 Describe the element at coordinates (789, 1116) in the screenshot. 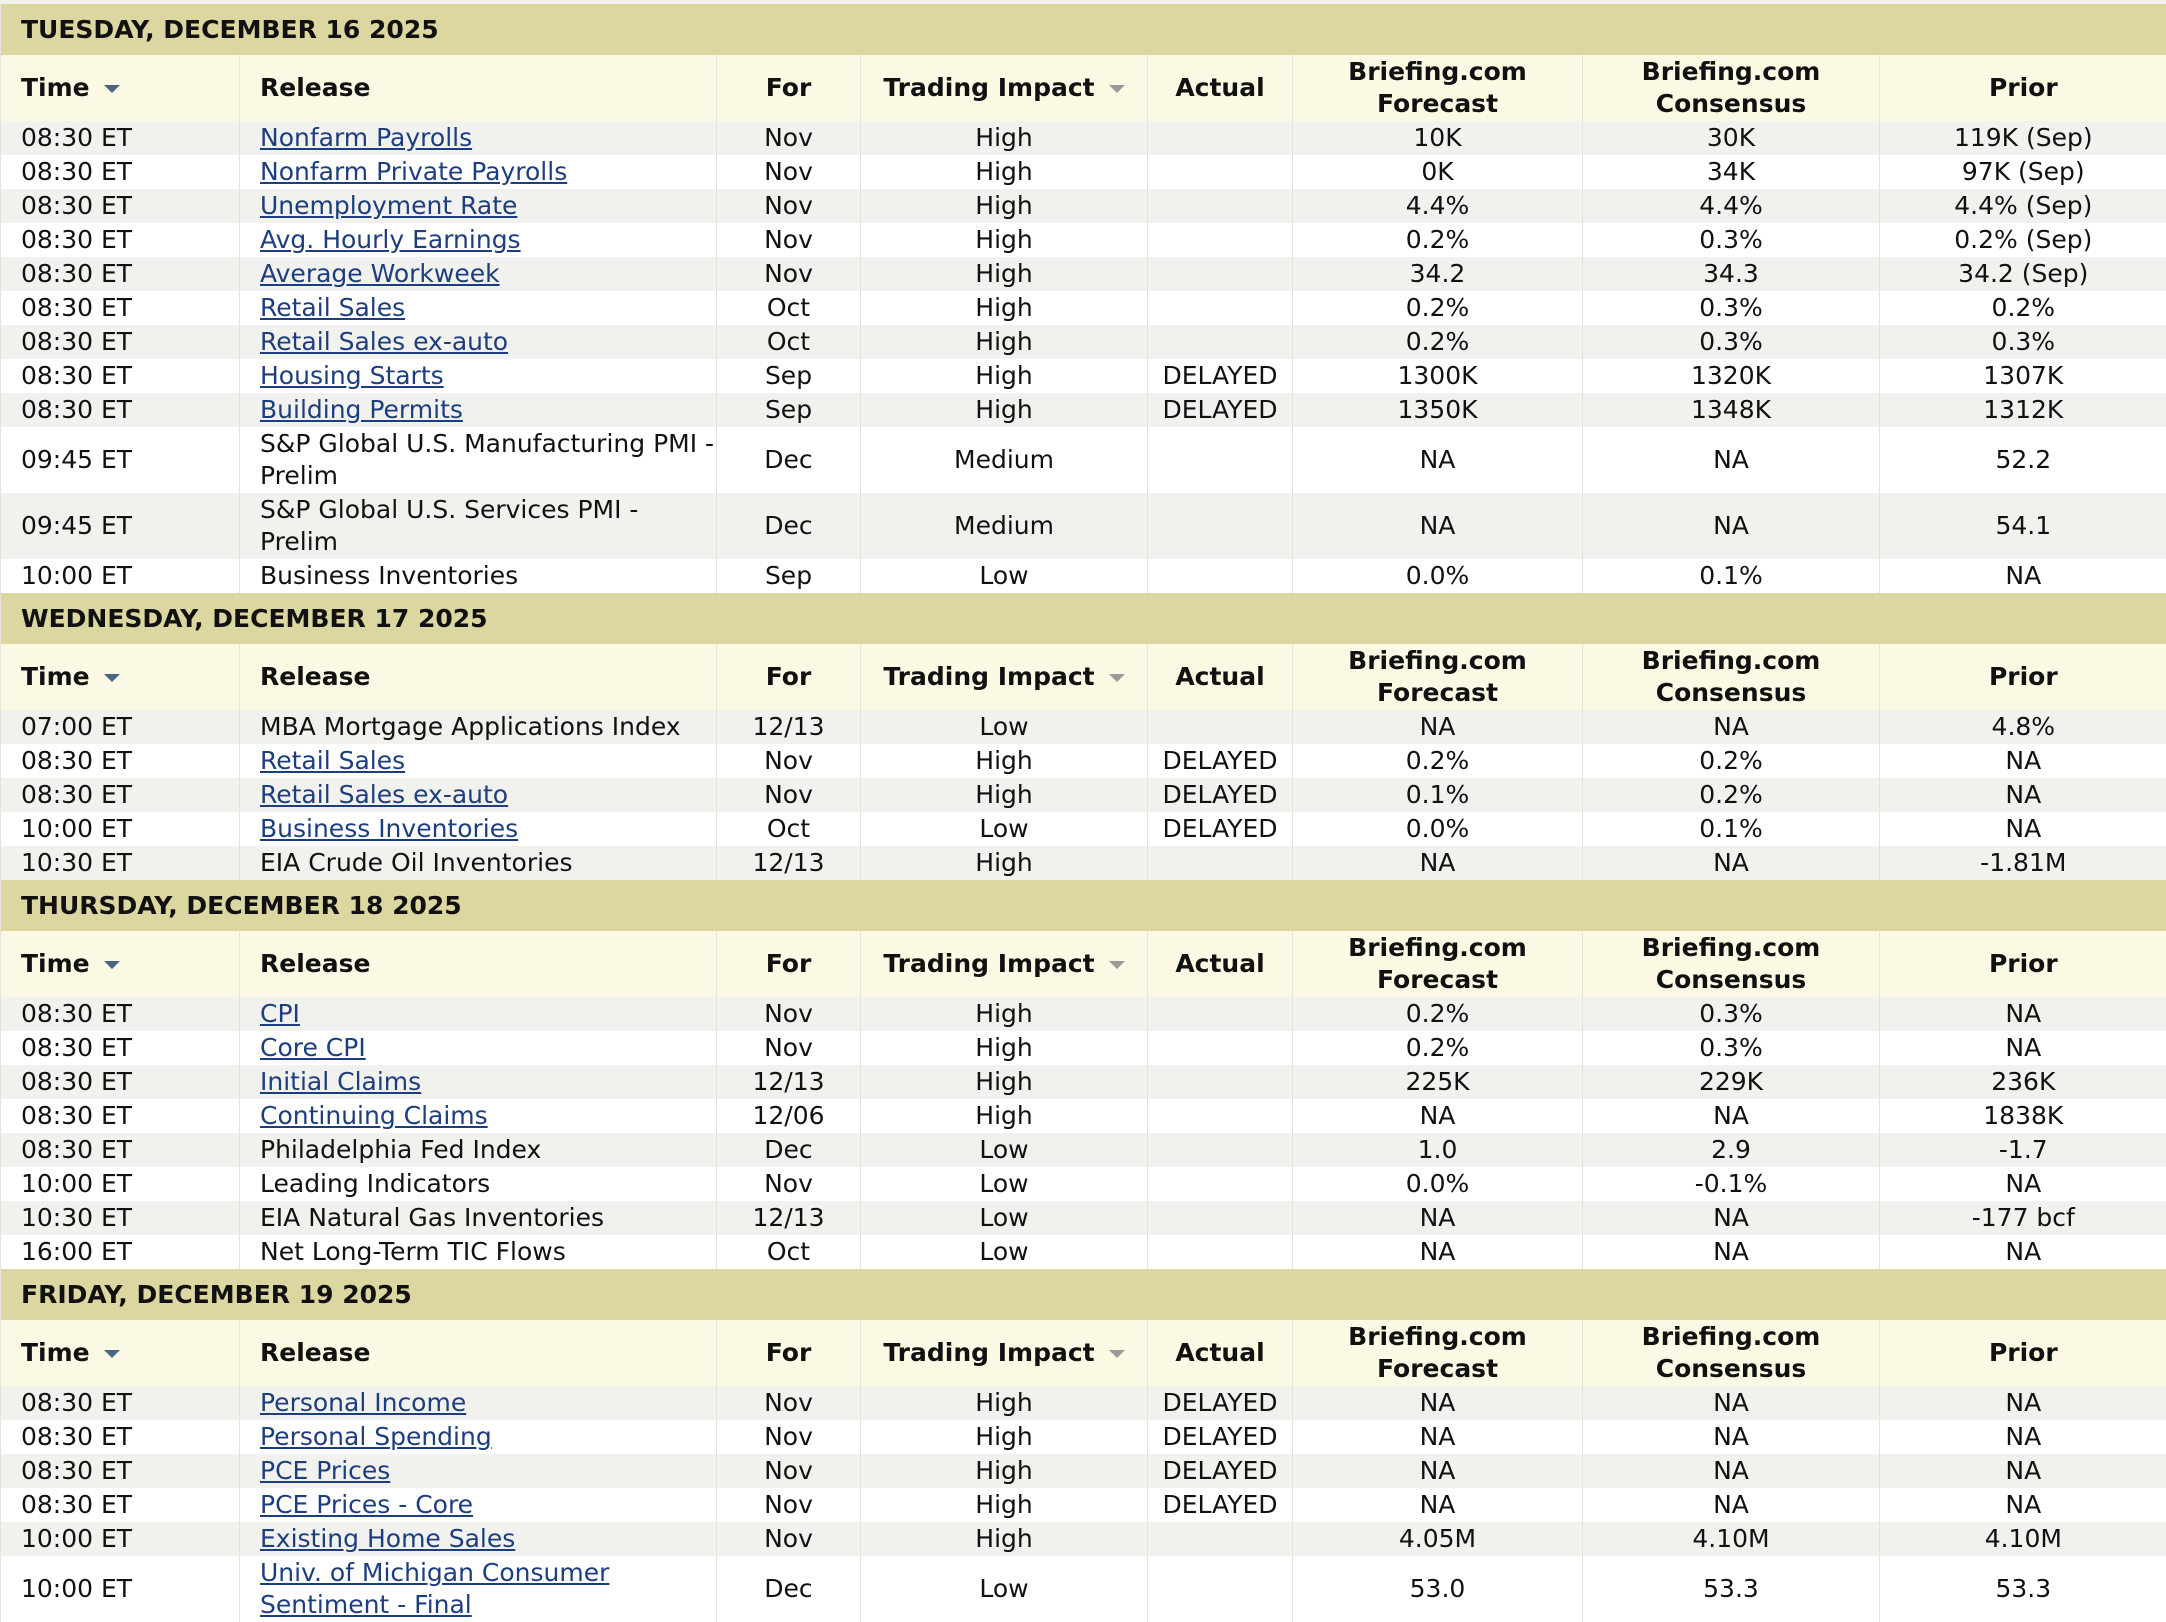

I see `for-cell: 12/06` at that location.